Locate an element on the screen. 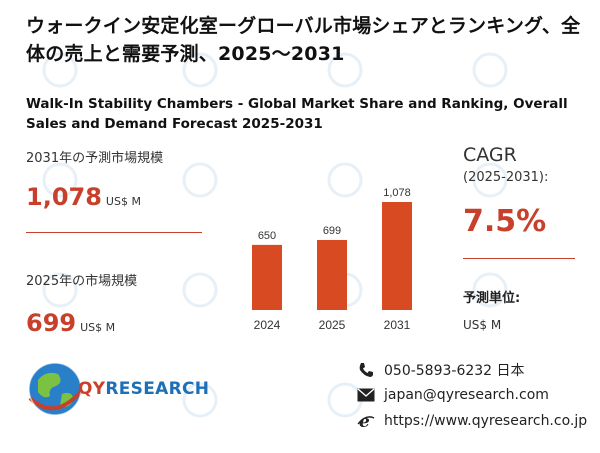 This screenshot has width=600, height=453. contact-web: e https://www.qyresearch.co.jp is located at coordinates (471, 421).